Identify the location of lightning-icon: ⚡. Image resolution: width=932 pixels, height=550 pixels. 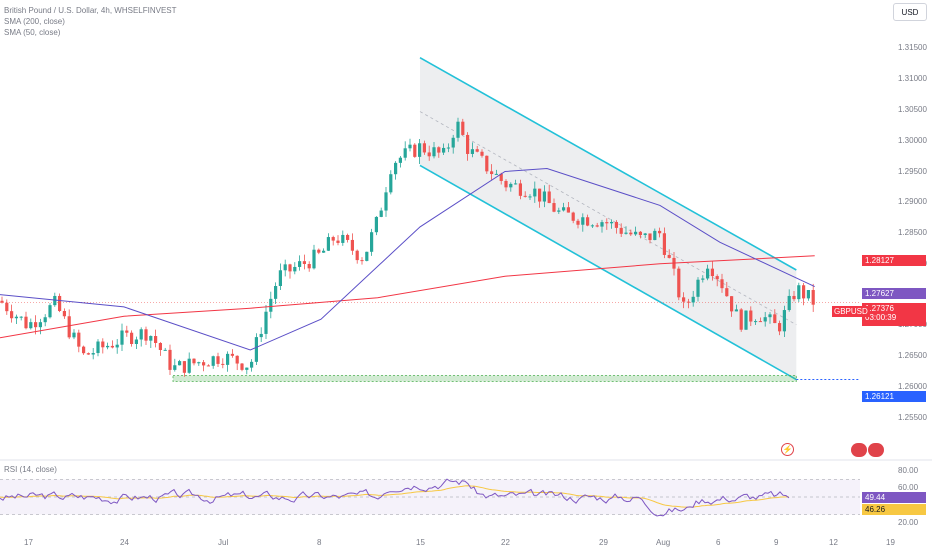
(787, 449).